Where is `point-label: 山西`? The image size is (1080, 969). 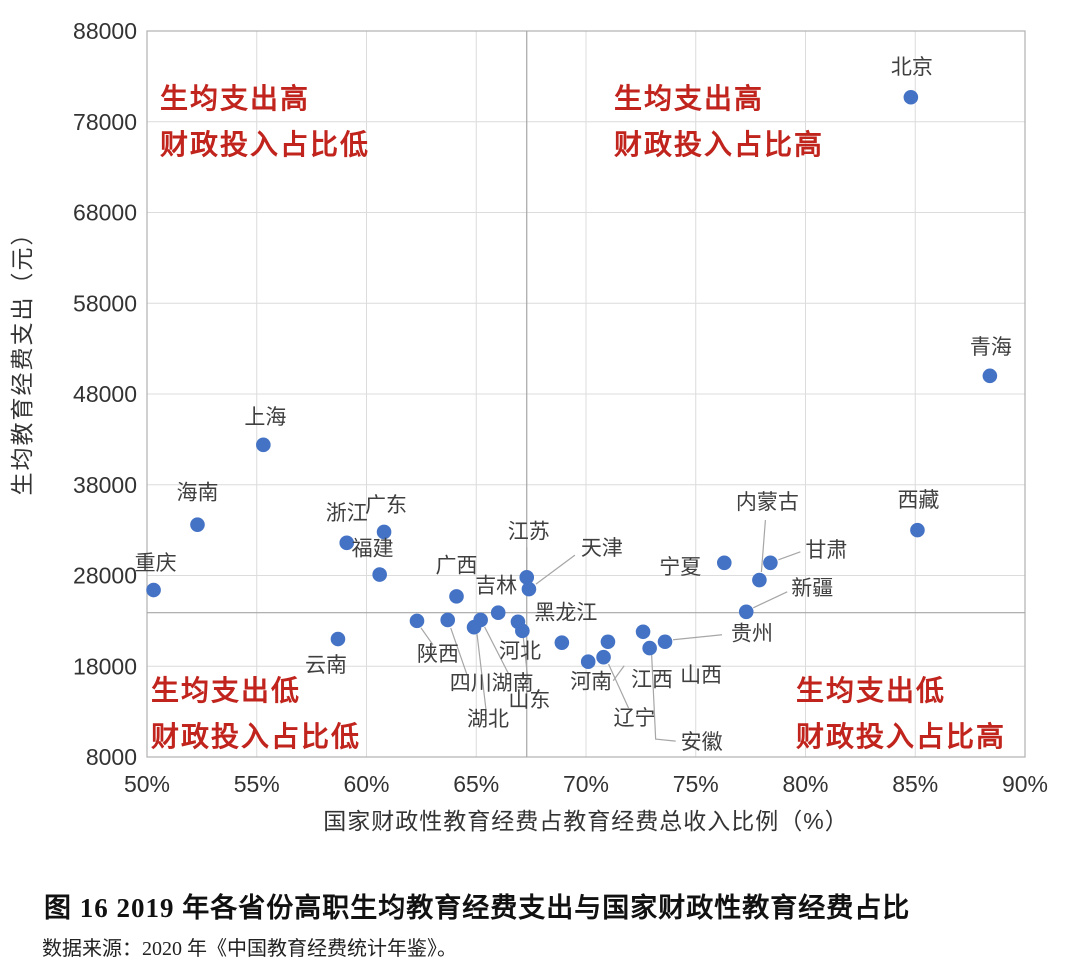
point-label: 山西 is located at coordinates (701, 675).